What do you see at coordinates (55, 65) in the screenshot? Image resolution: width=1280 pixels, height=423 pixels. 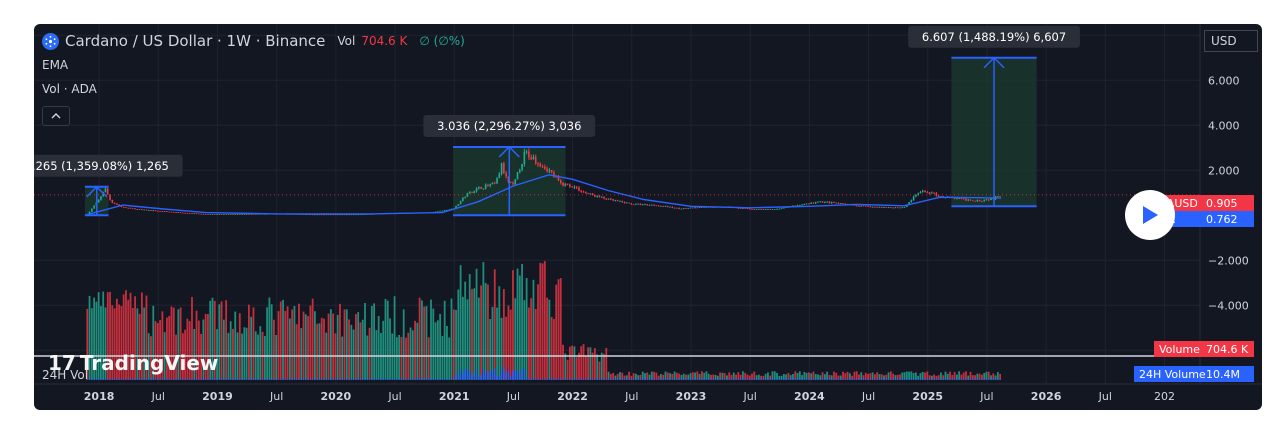 I see `indicator-ema-legend: EMA` at bounding box center [55, 65].